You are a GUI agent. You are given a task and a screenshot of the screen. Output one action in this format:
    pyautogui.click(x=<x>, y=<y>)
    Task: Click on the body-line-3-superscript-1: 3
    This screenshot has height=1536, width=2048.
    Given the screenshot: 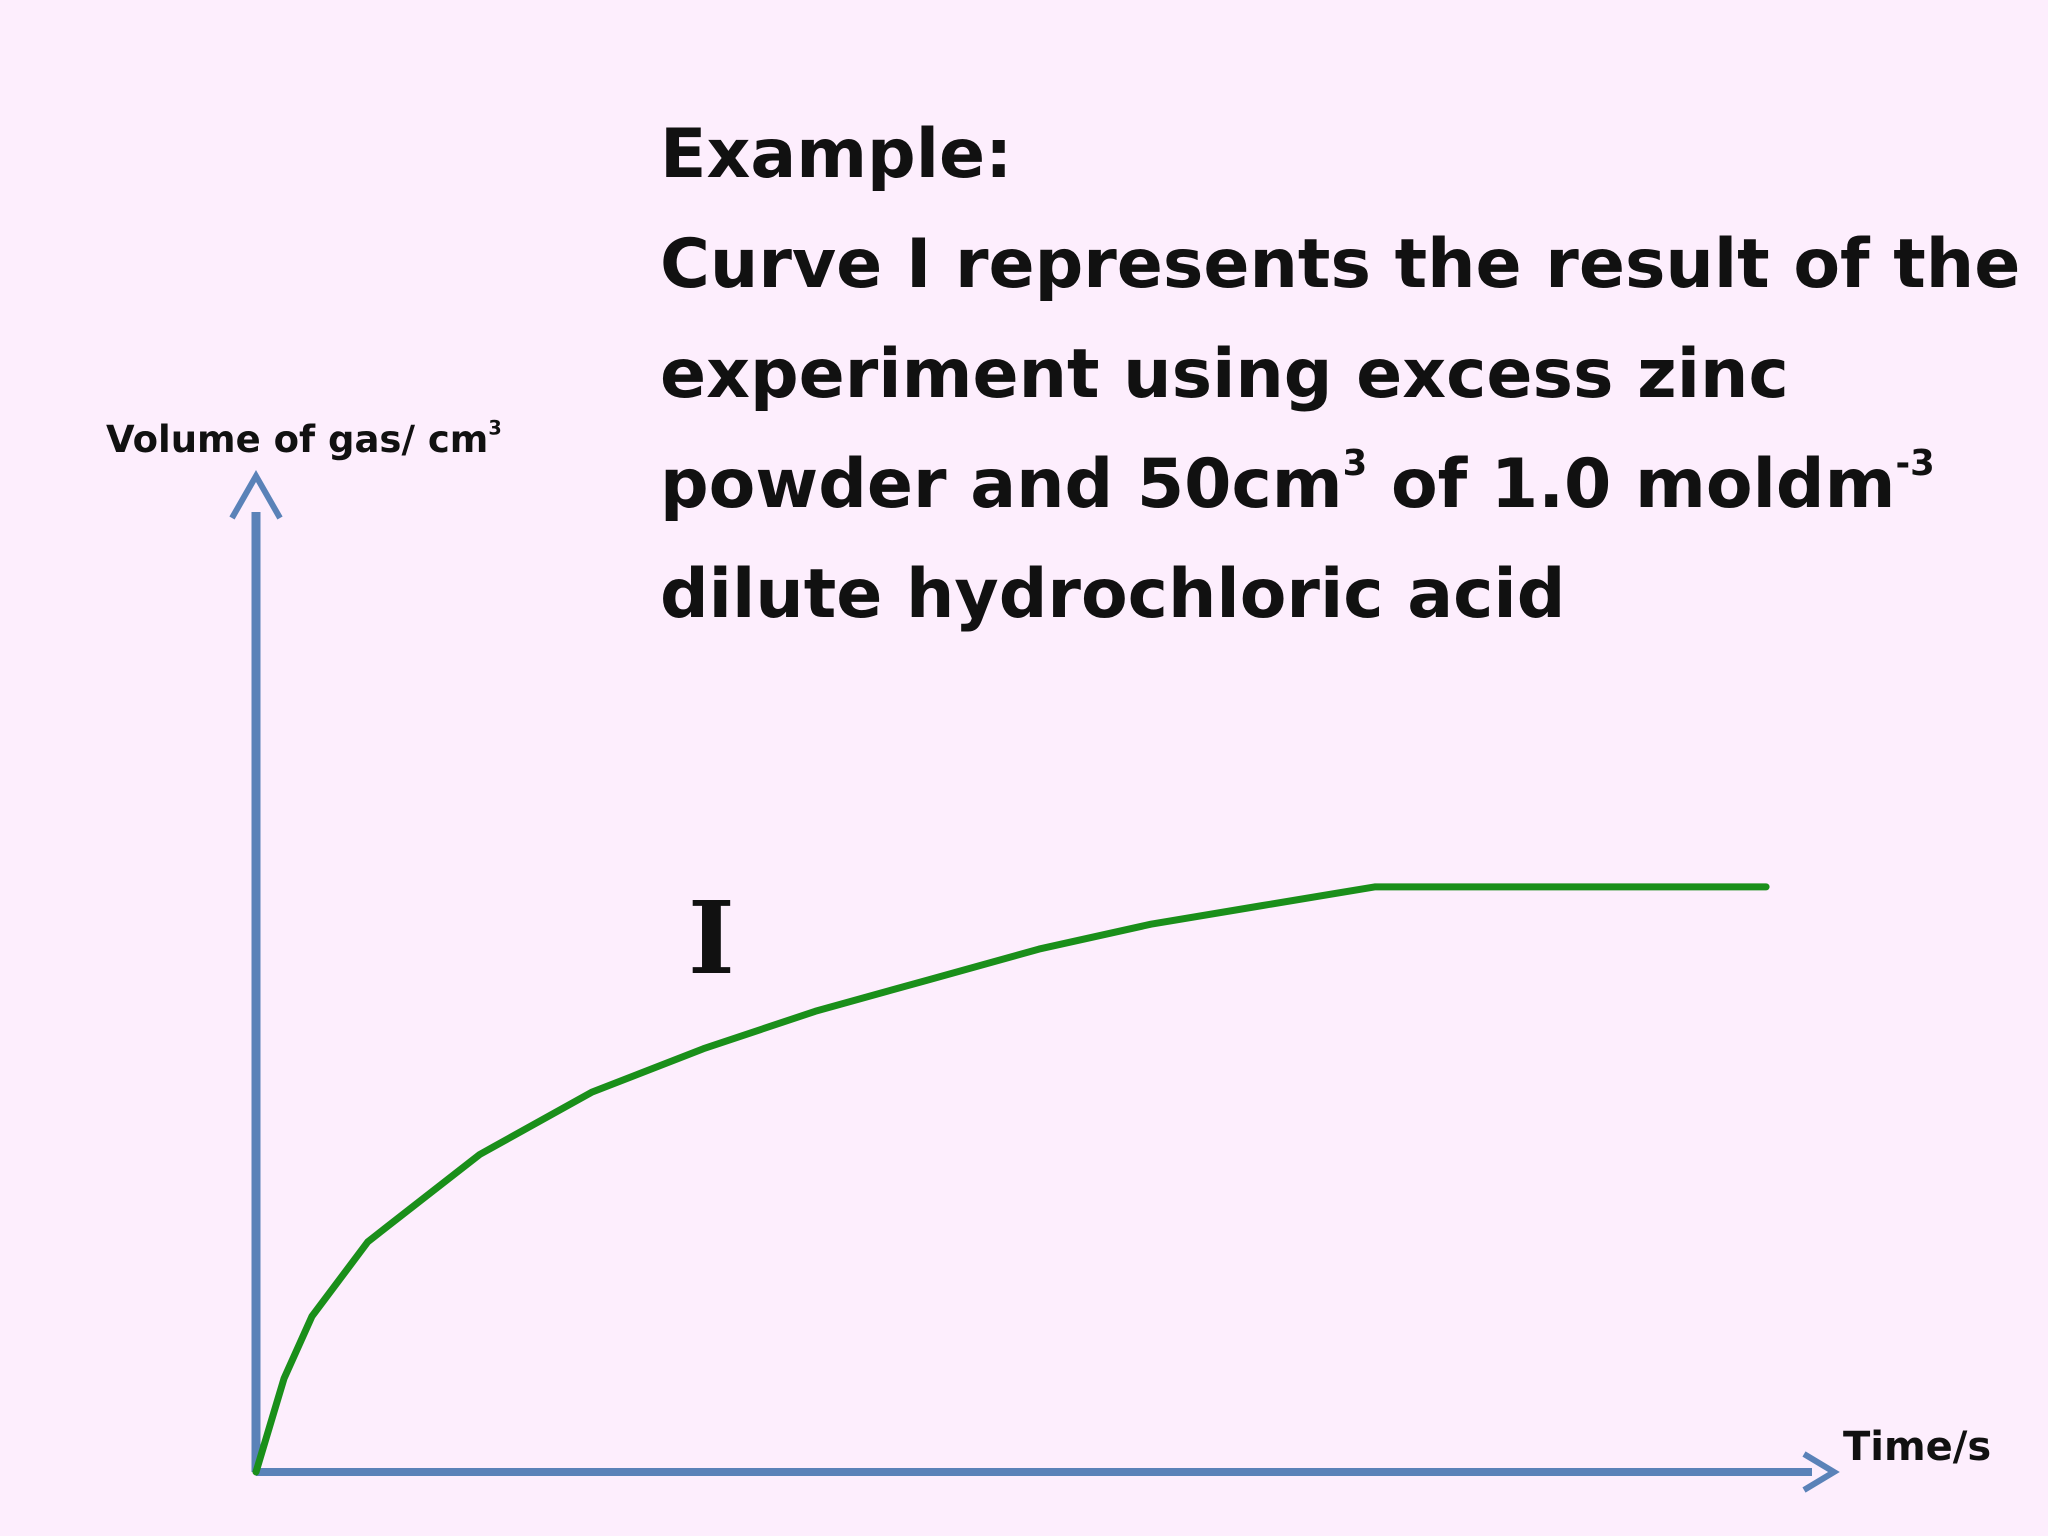 What is the action you would take?
    pyautogui.click(x=1355, y=464)
    